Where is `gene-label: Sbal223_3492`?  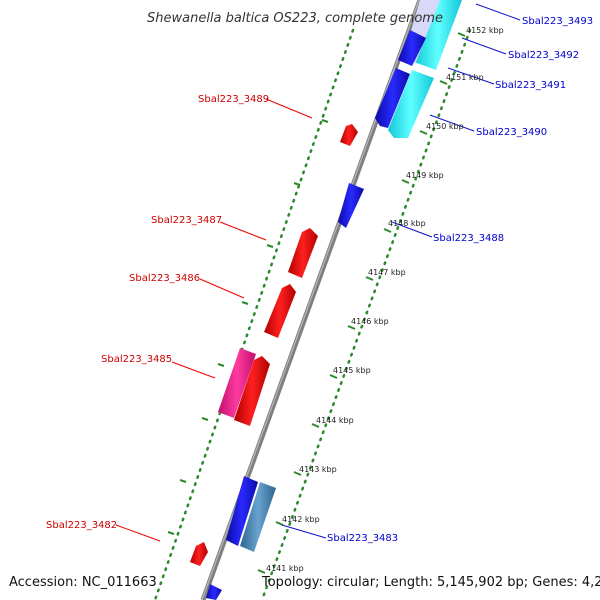
gene-label: Sbal223_3492 is located at coordinates (543, 55).